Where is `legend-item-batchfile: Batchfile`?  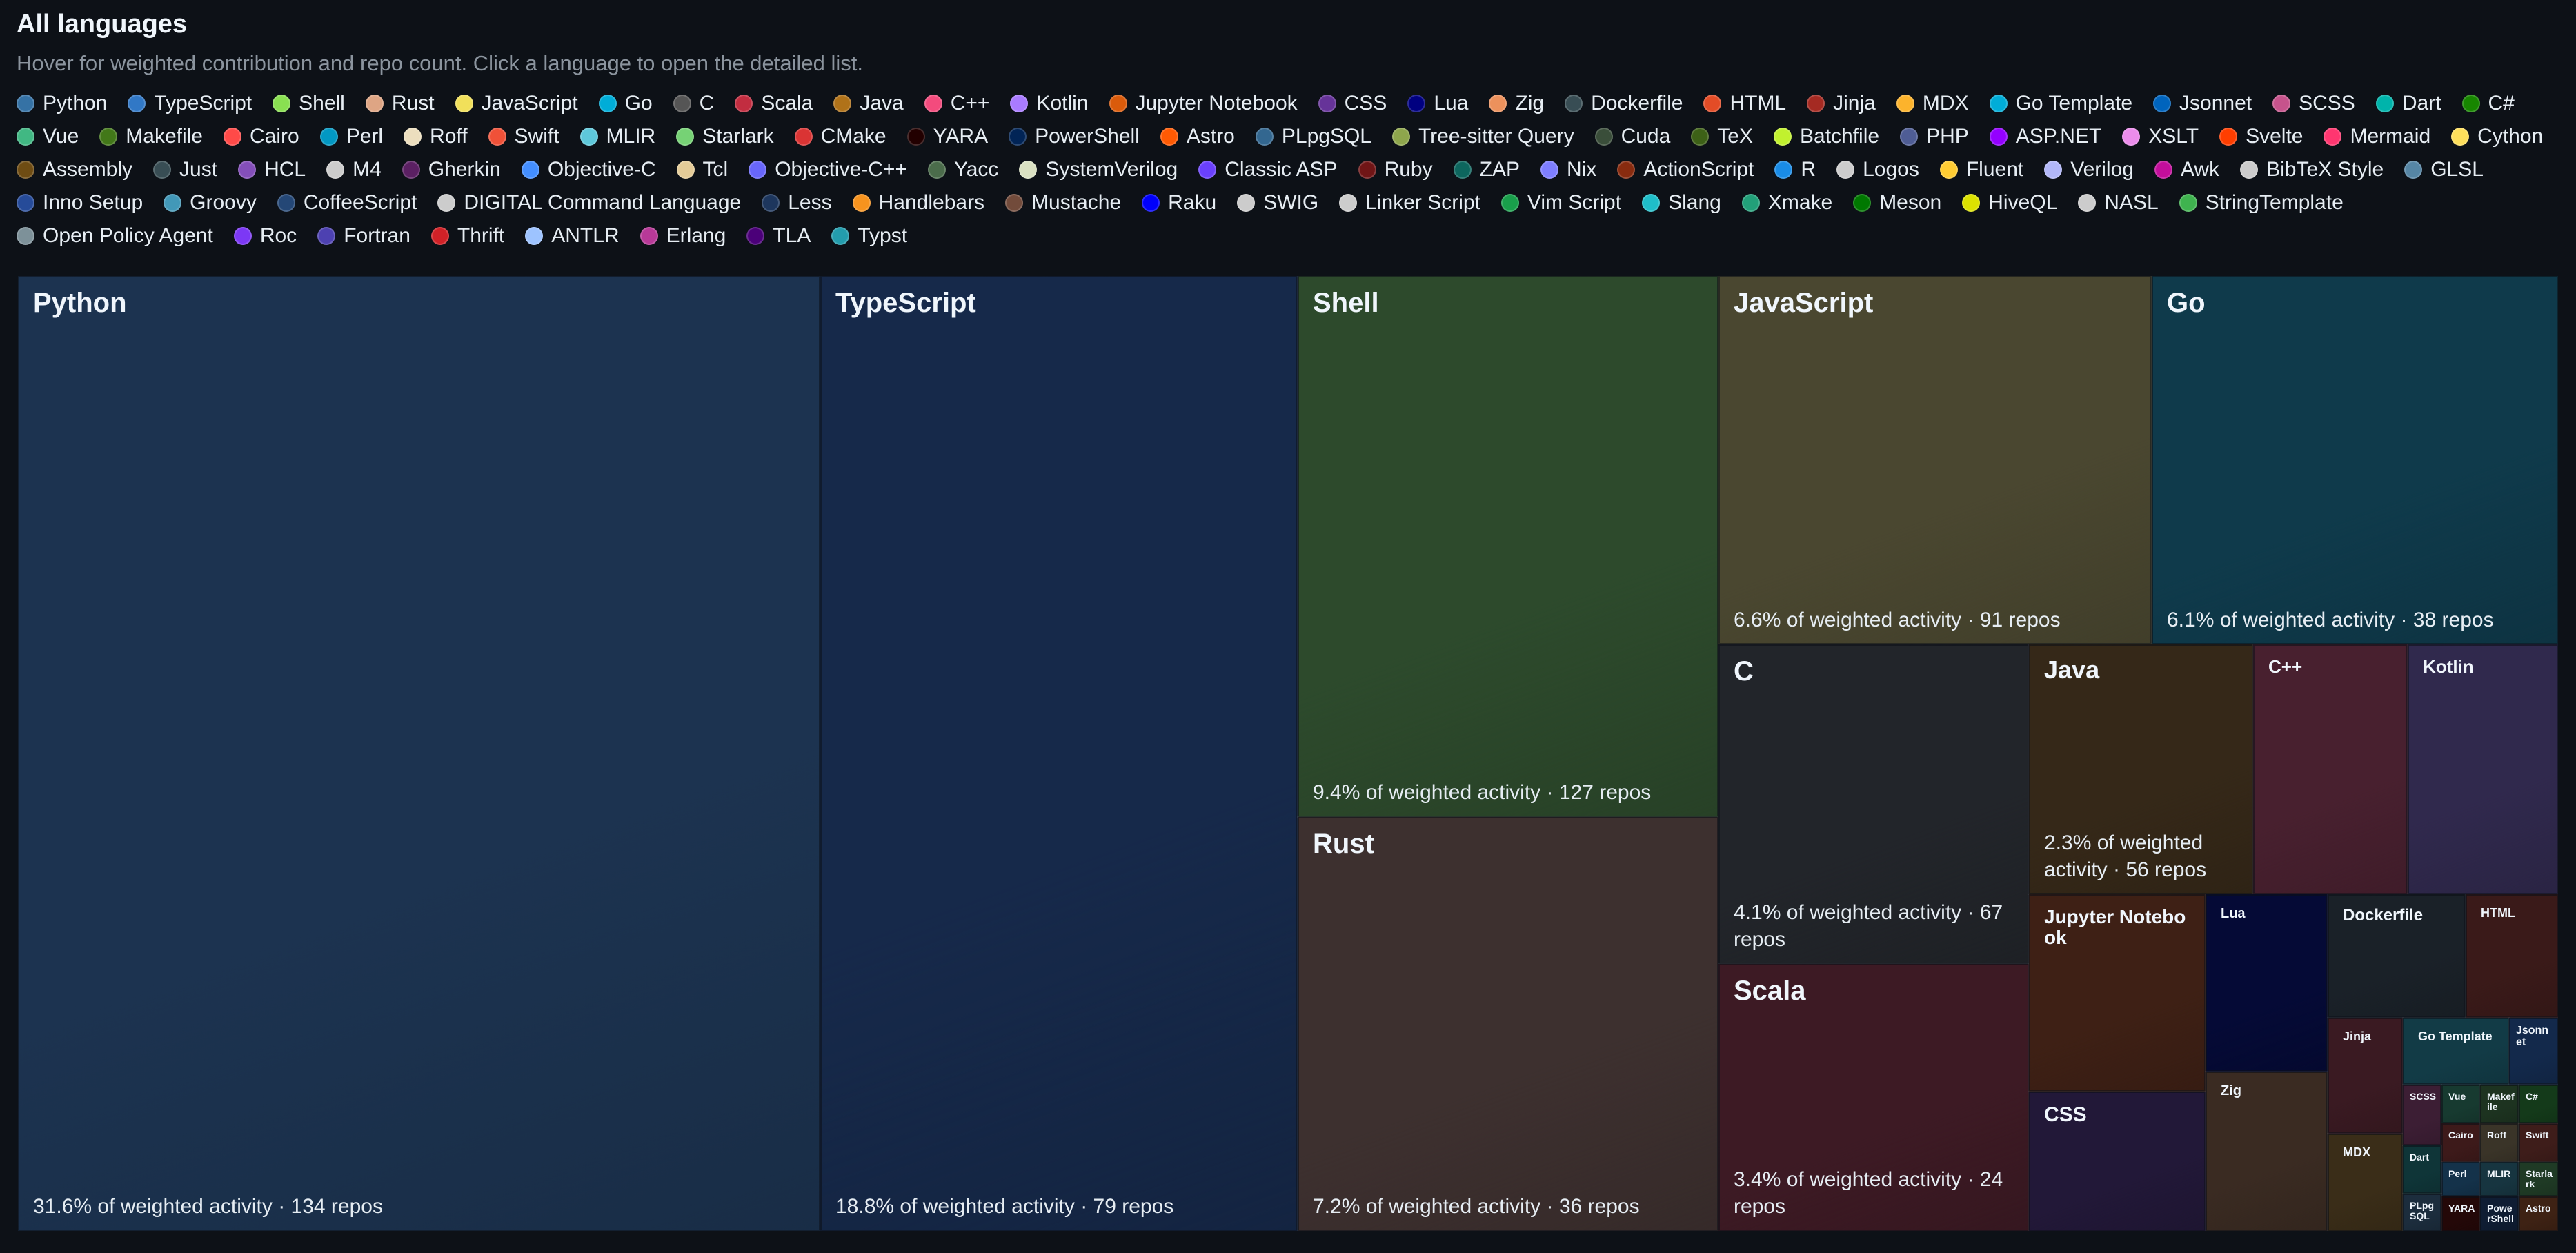 legend-item-batchfile: Batchfile is located at coordinates (1826, 136).